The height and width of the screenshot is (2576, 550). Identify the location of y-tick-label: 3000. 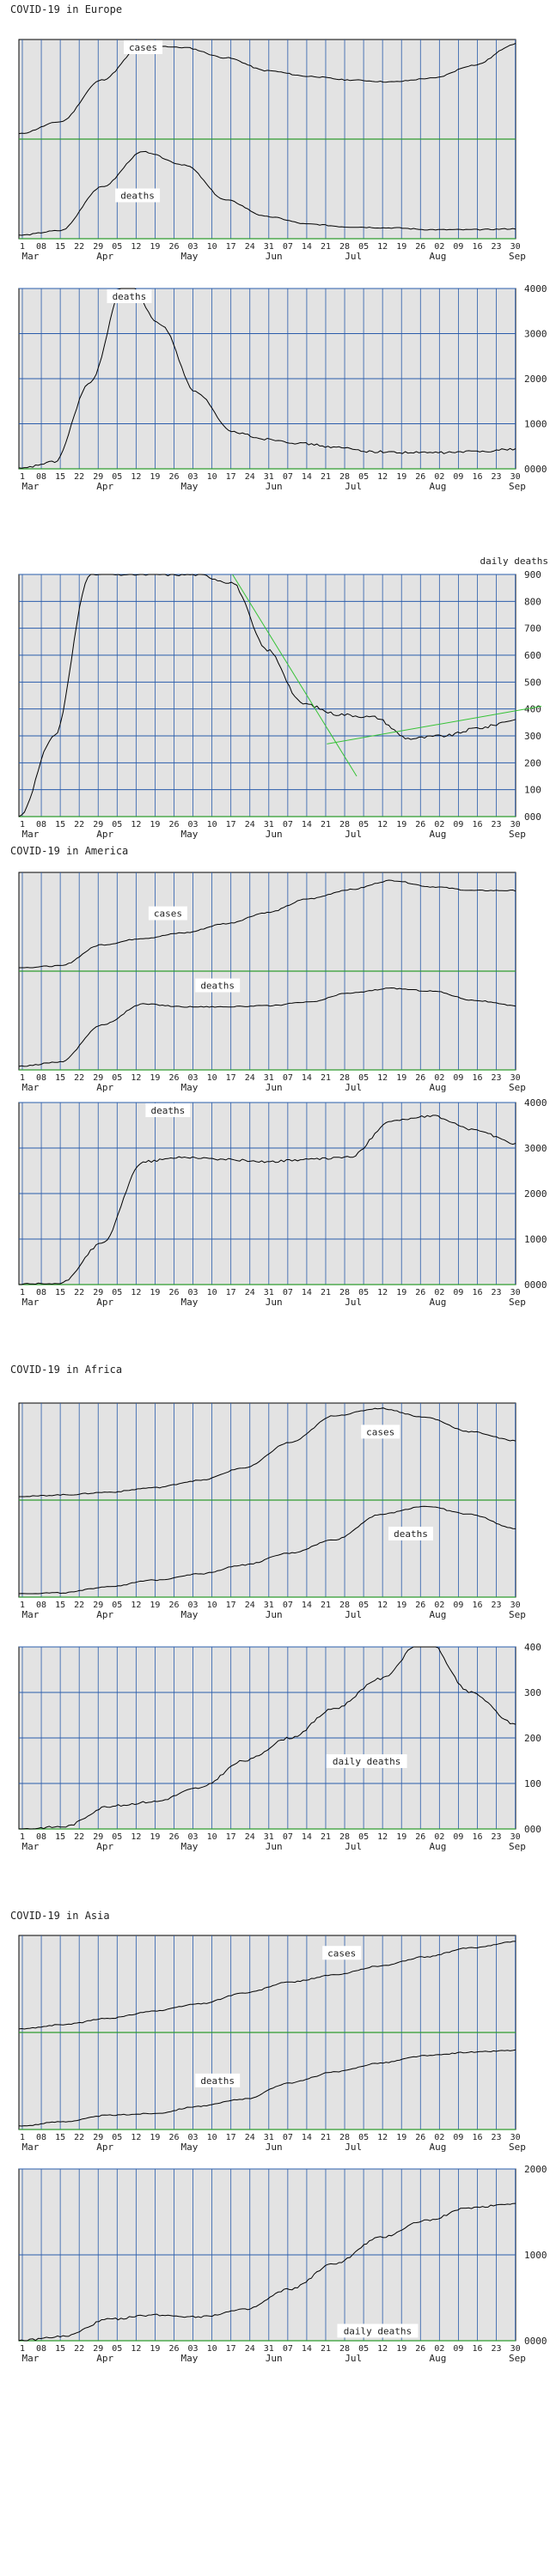
(535, 1148).